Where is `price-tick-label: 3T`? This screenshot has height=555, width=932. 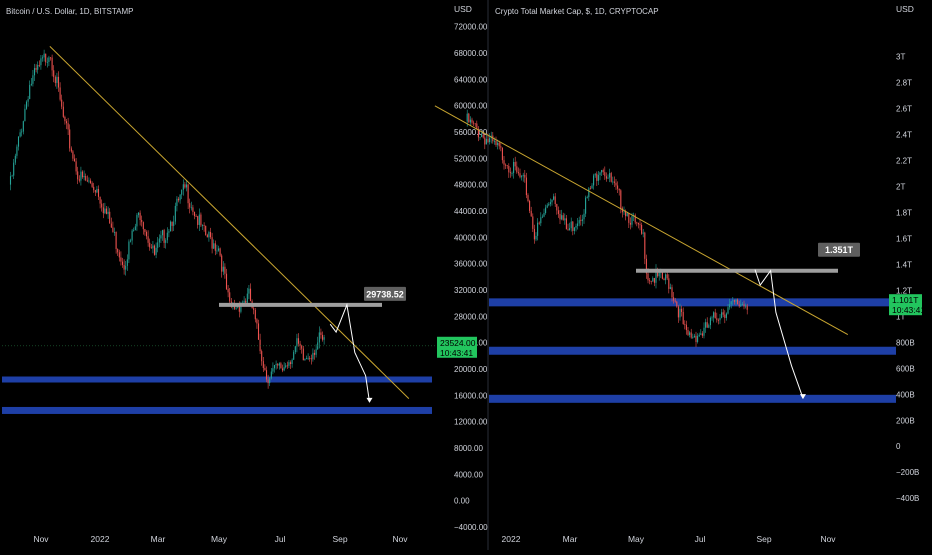
price-tick-label: 3T is located at coordinates (900, 56).